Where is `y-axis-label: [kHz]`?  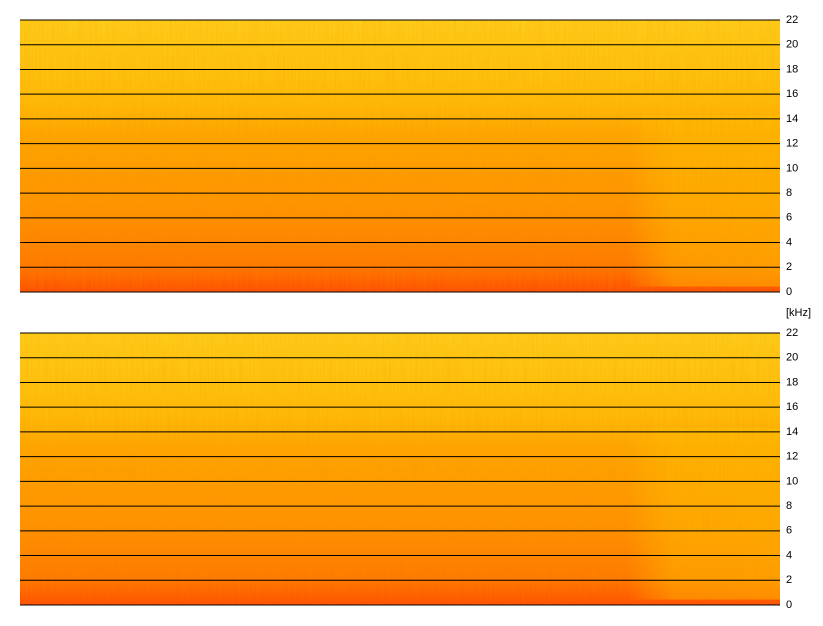 y-axis-label: [kHz] is located at coordinates (798, 313).